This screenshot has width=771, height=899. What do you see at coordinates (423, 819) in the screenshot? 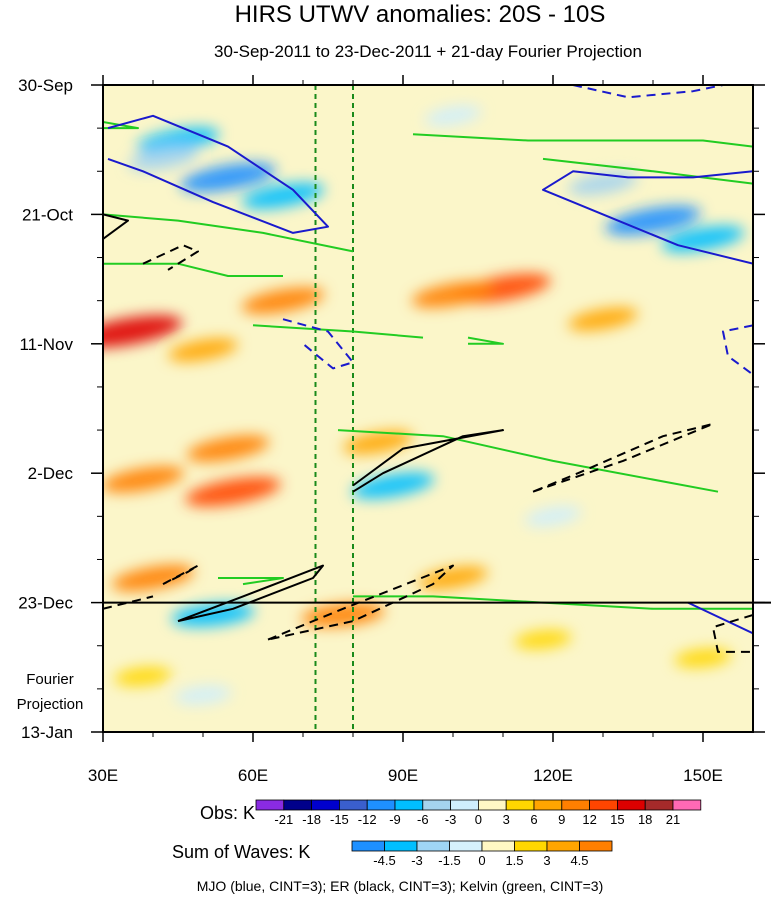
I see `colorbar-label: -6` at bounding box center [423, 819].